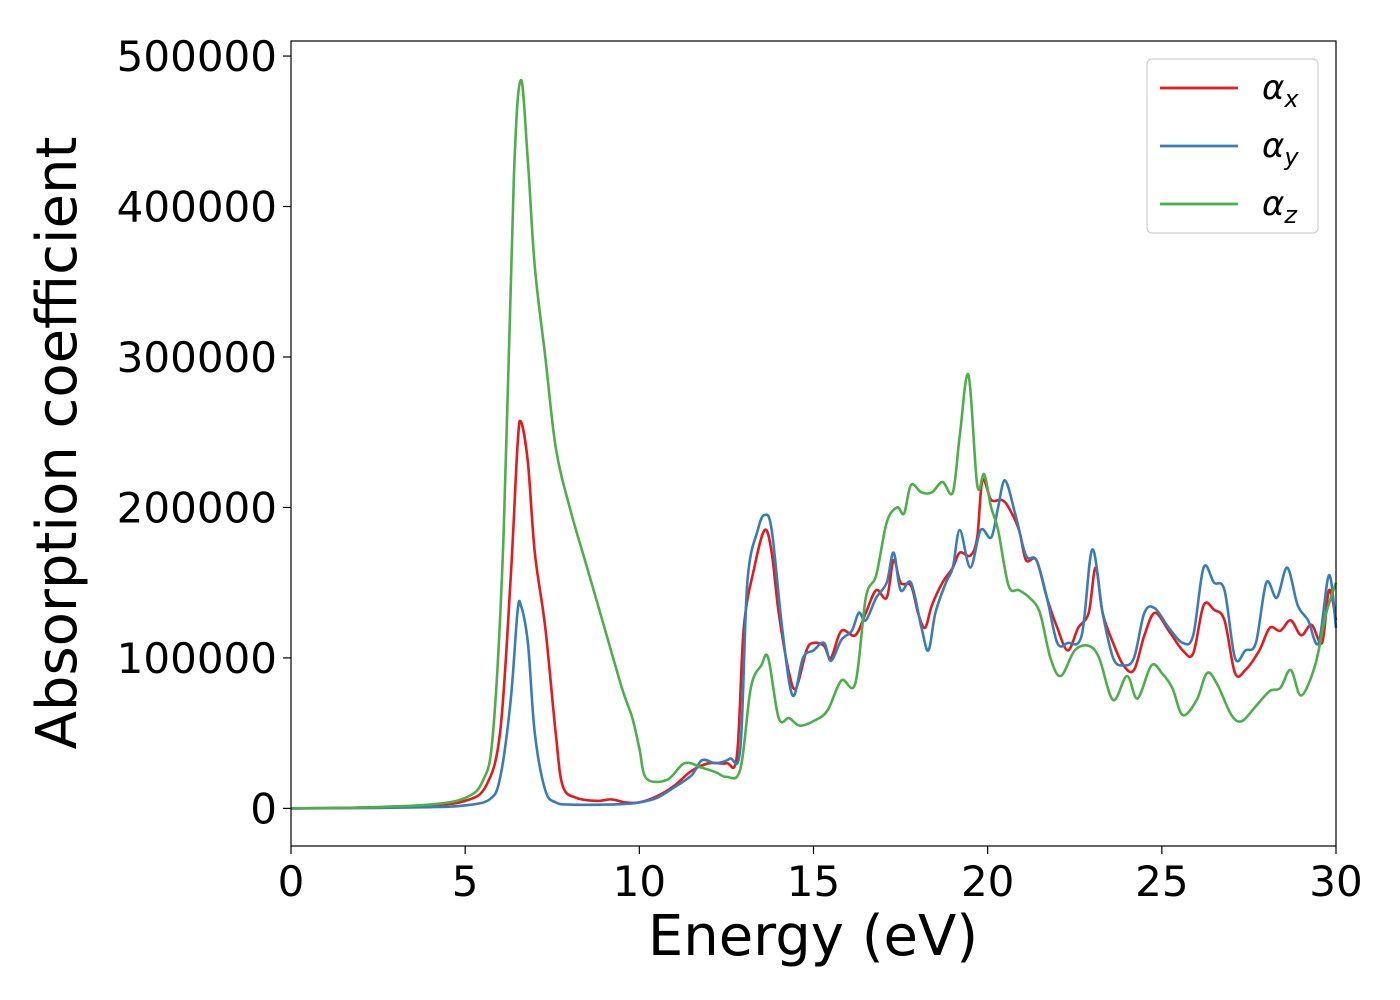  I want to click on x-tick-label: 5, so click(465, 881).